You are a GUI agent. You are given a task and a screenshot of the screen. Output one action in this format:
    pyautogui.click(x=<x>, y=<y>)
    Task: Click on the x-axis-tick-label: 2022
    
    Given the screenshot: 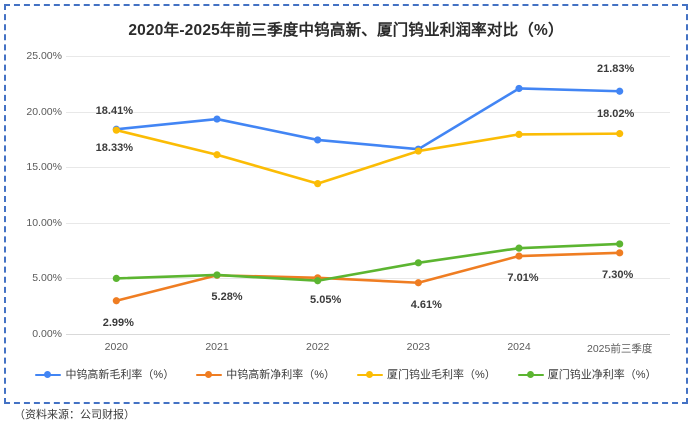 What is the action you would take?
    pyautogui.click(x=317, y=347)
    